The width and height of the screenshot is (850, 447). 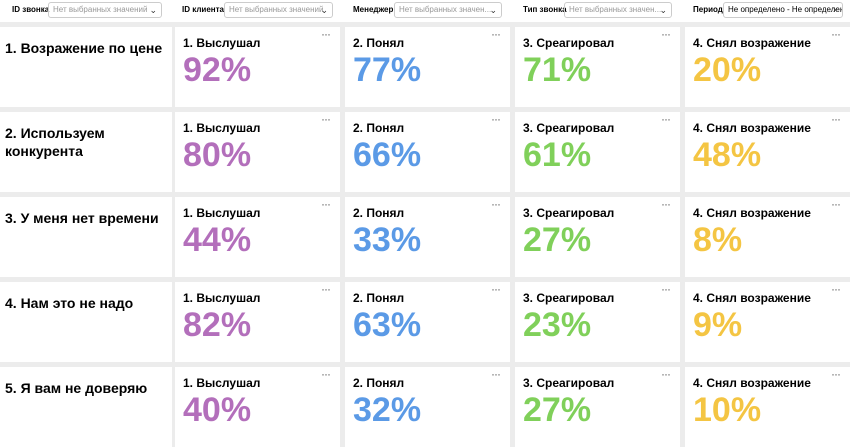 I want to click on filter-label: ID клиента, so click(x=203, y=9).